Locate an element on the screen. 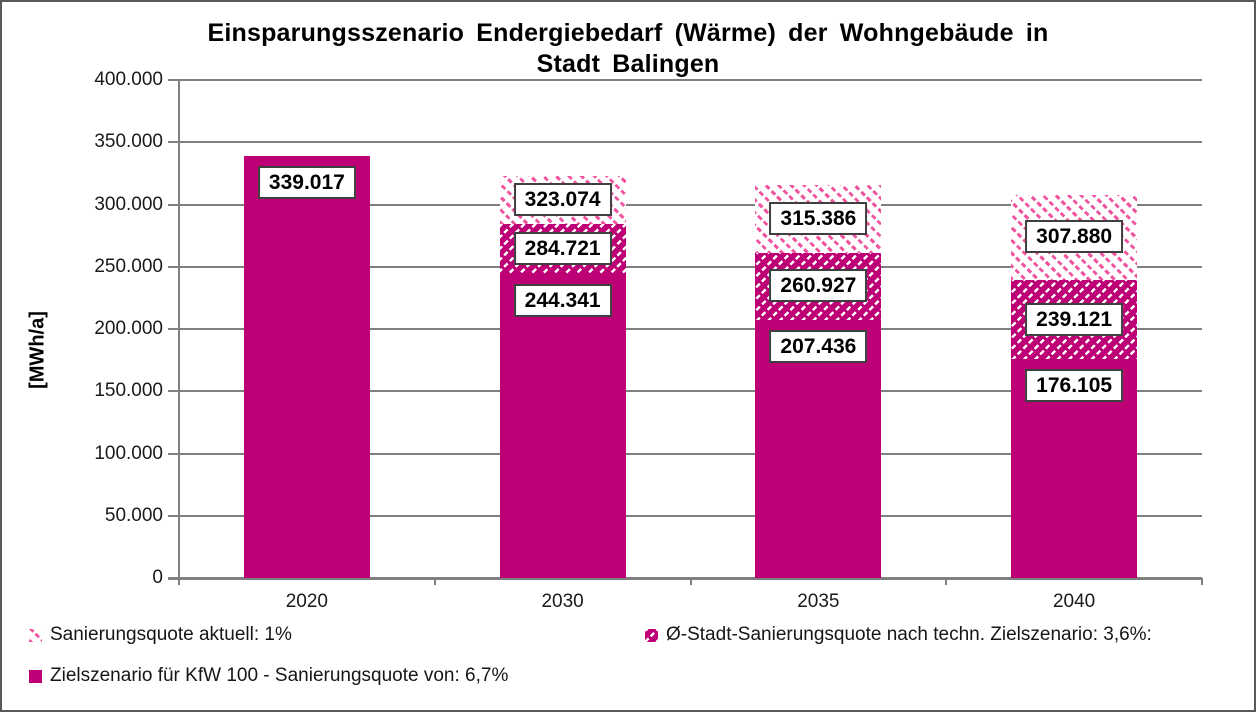  legend-item-sanierungsquote-aktuell: Sanierungsquote aktuell: 1% is located at coordinates (160, 635).